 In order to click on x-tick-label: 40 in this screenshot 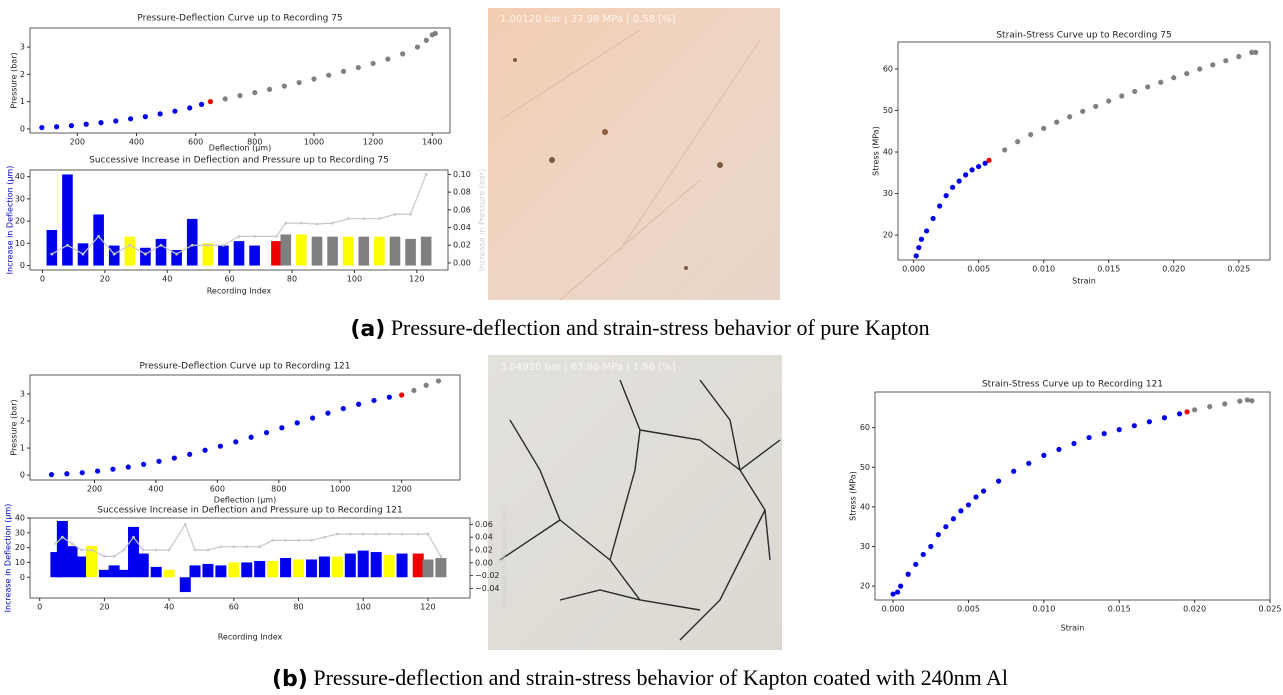, I will do `click(169, 607)`.